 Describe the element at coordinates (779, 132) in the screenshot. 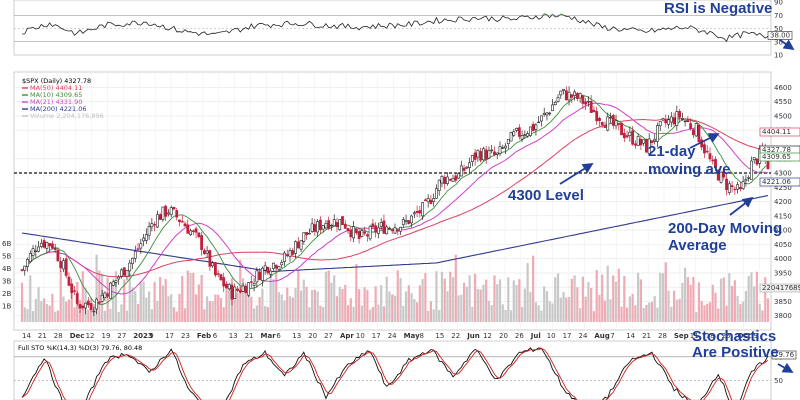

I see `price-tag: 4404.11` at that location.